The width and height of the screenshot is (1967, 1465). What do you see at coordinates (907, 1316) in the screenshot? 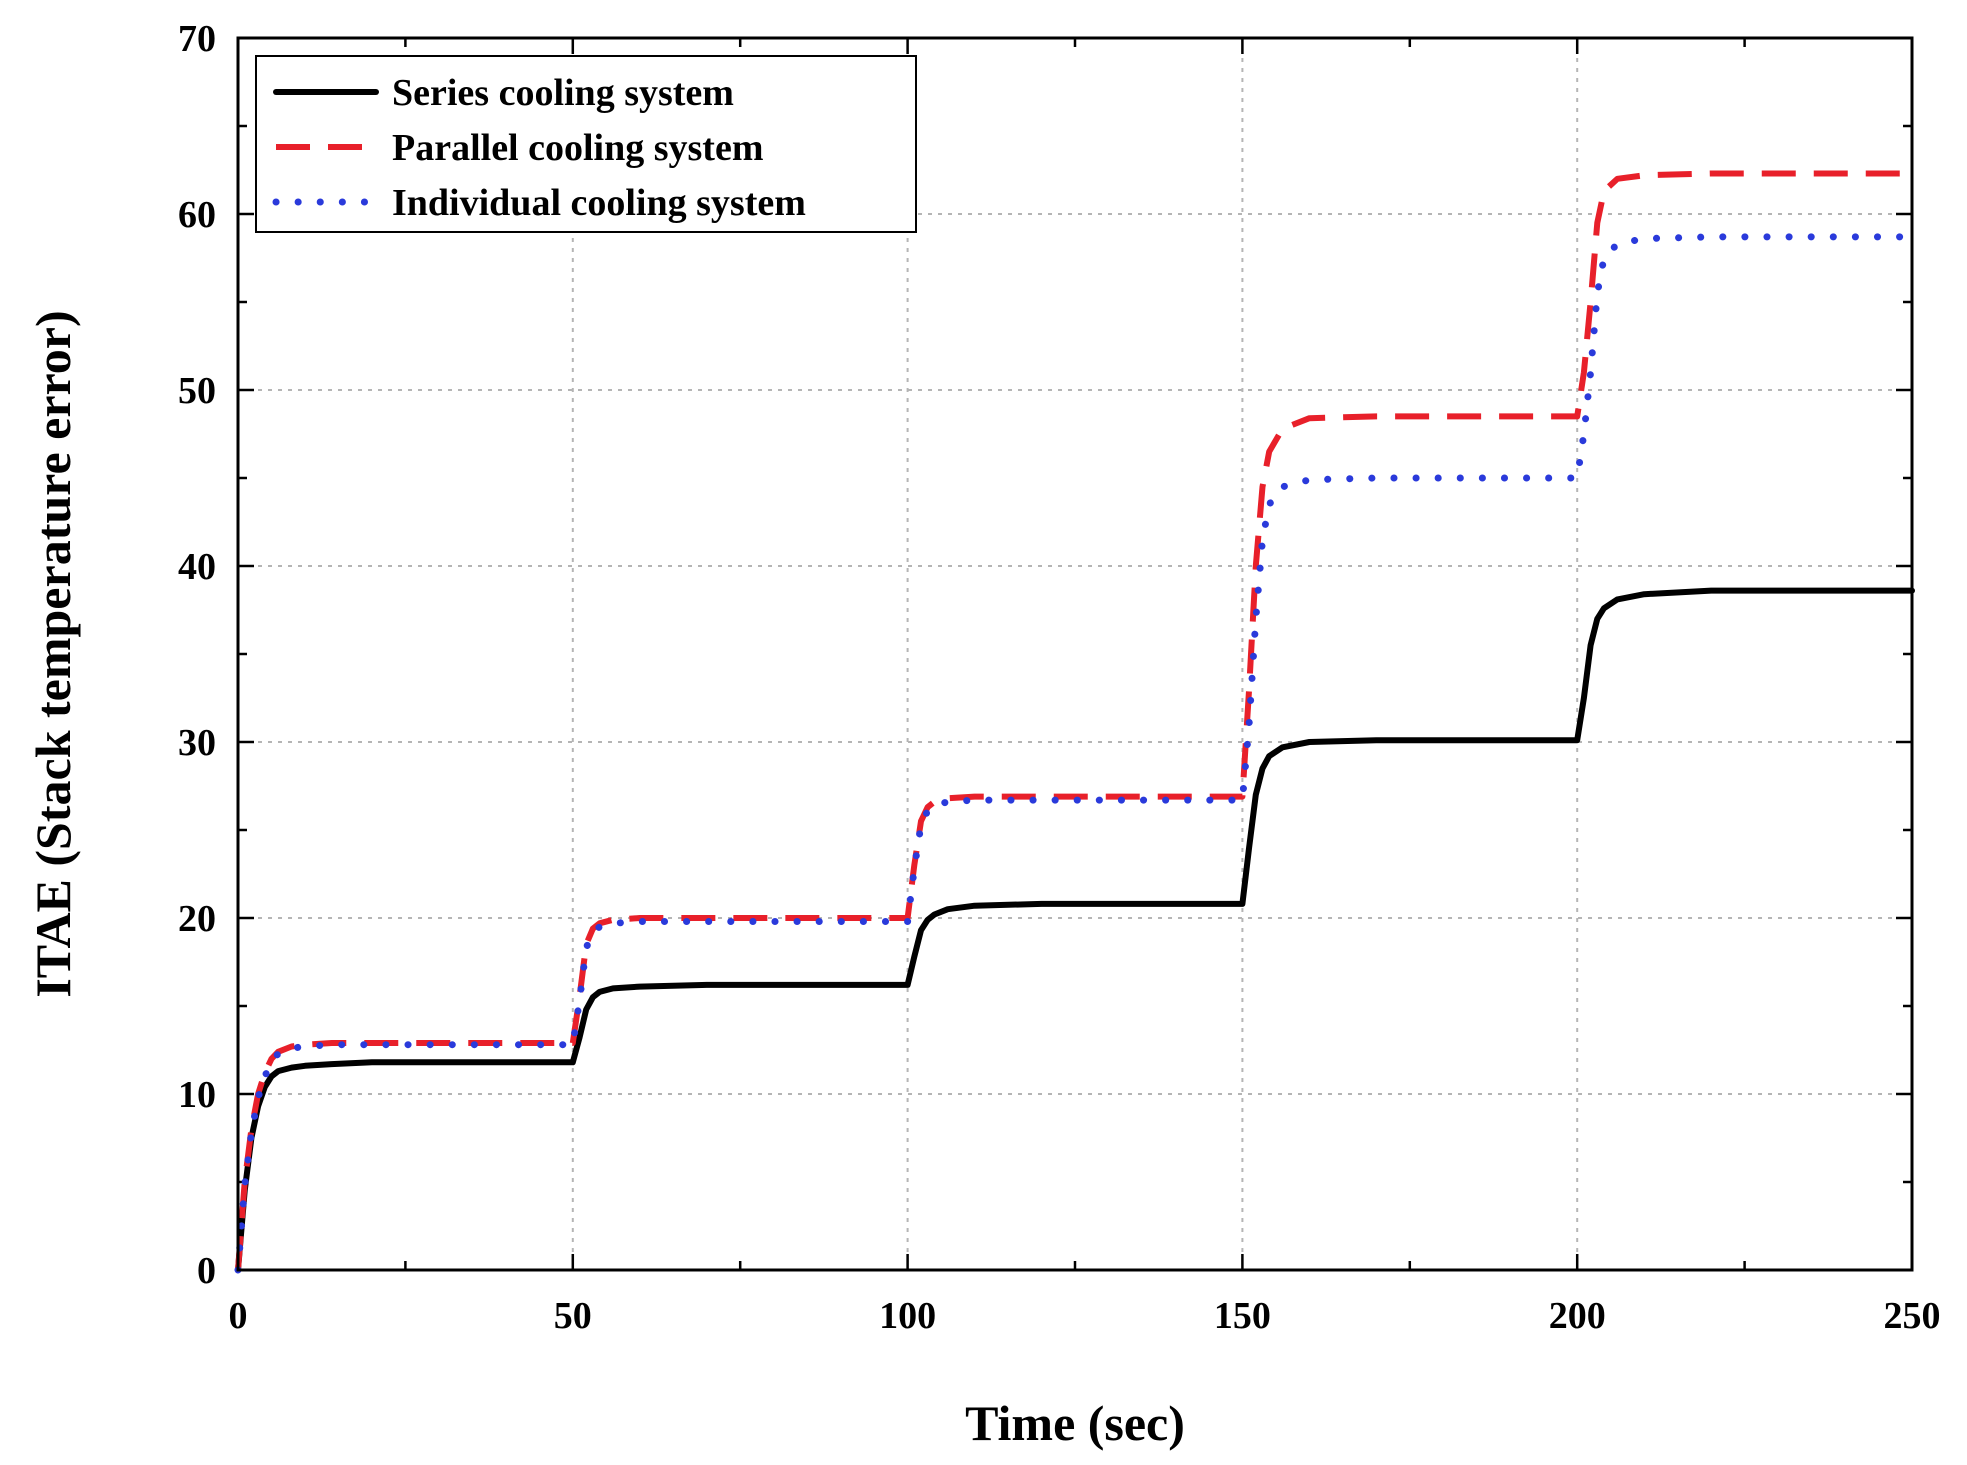
I see `x-tick-label: 100` at bounding box center [907, 1316].